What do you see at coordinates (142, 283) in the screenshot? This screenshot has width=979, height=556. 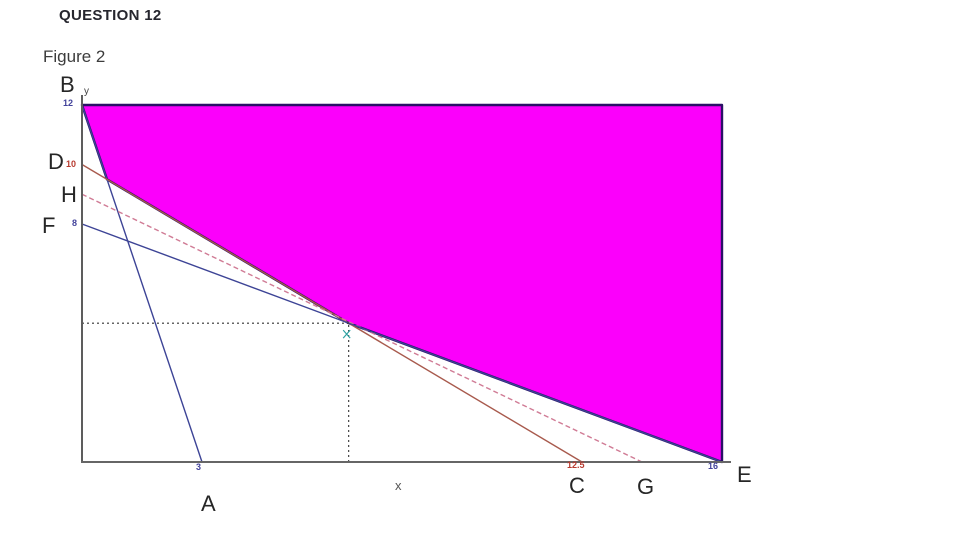 I see `line-A` at bounding box center [142, 283].